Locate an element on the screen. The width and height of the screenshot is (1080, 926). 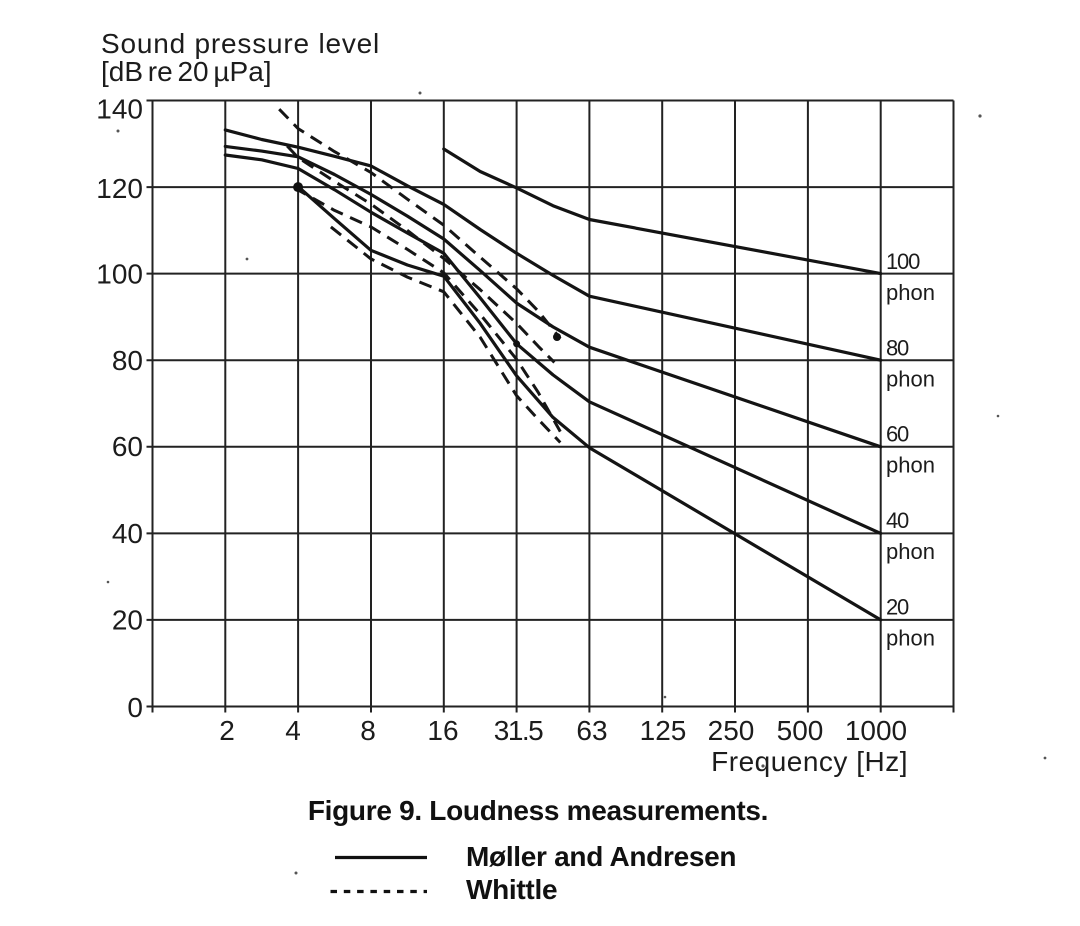
svg-text: 120 is located at coordinates (119, 188).